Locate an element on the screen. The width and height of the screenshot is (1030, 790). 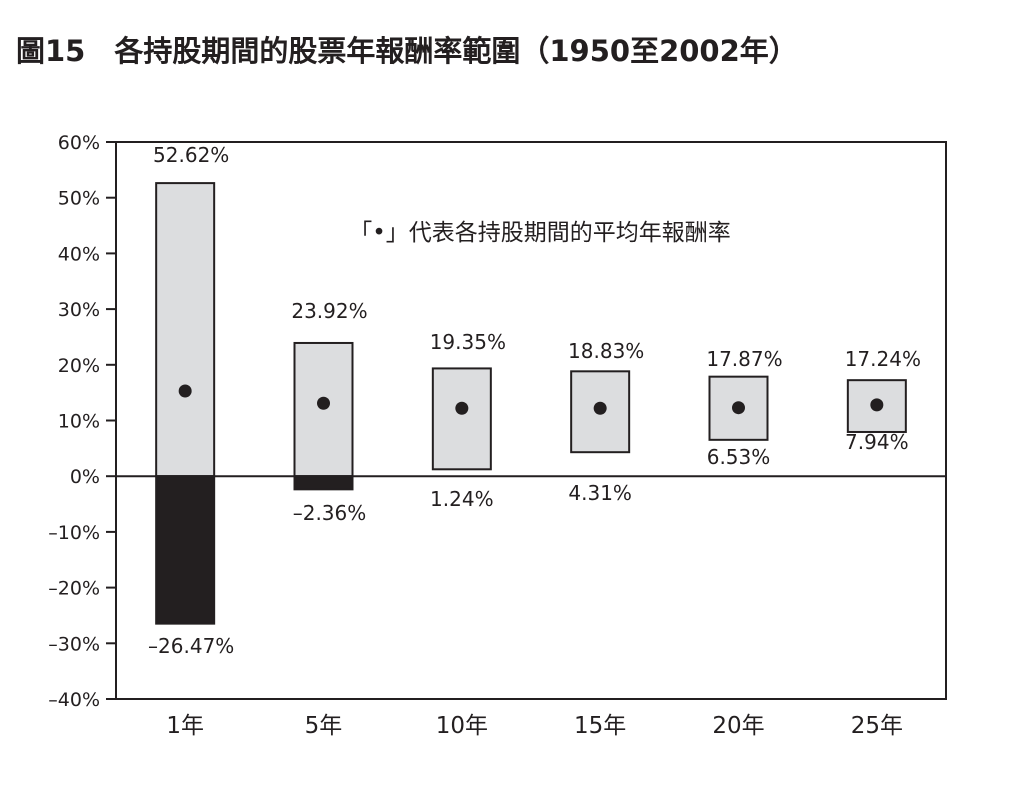
chart-title: 圖15 各持股期間的股票年報酬率範圍（1950至2002年） is located at coordinates (407, 51).